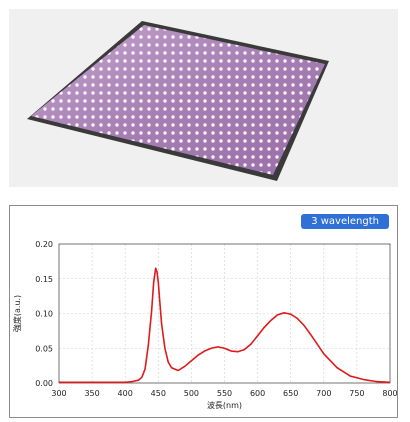 The height and width of the screenshot is (422, 410). What do you see at coordinates (257, 393) in the screenshot?
I see `x-tick-label: 600` at bounding box center [257, 393].